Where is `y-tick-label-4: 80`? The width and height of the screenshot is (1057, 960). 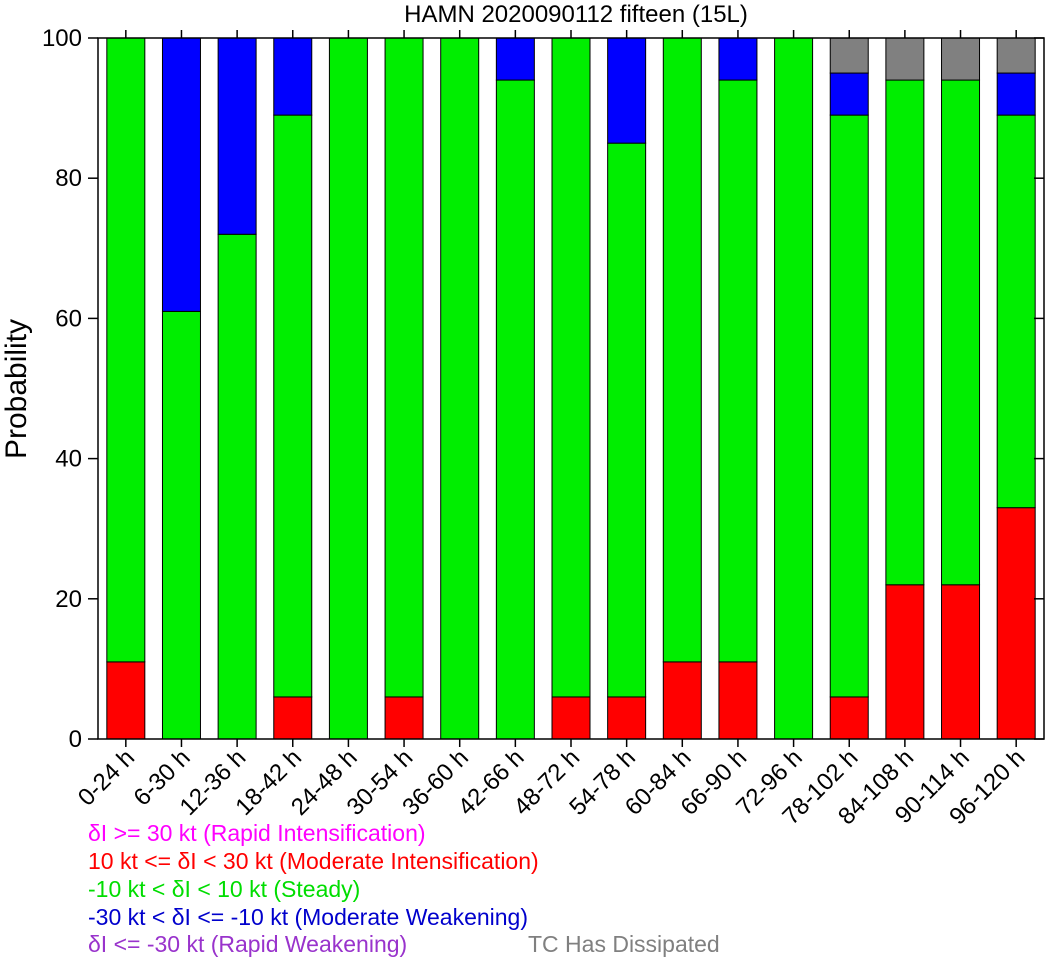
y-tick-label-4: 80 is located at coordinates (68, 178).